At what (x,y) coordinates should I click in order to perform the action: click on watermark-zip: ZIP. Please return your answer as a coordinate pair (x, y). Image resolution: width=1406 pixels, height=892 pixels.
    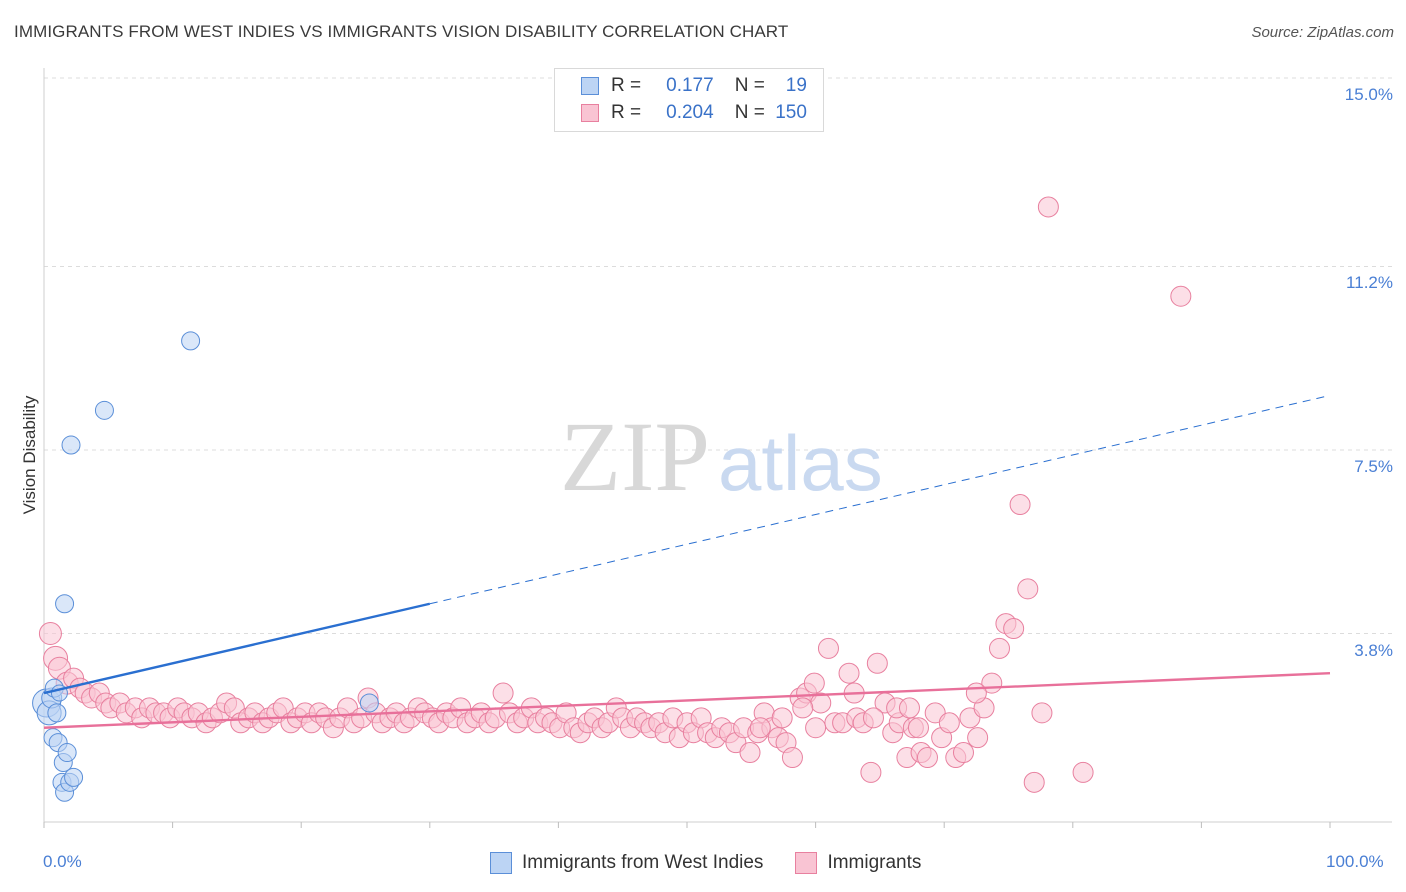
    Looking at the image, I should click on (635, 456).